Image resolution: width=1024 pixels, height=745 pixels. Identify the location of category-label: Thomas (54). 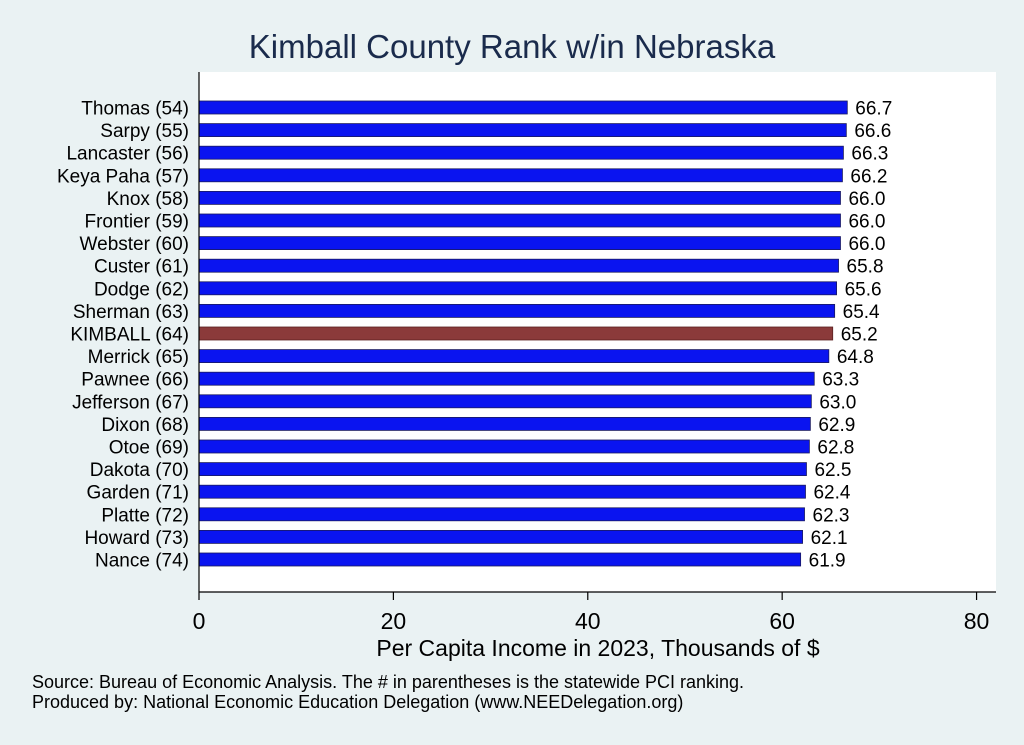
(135, 109).